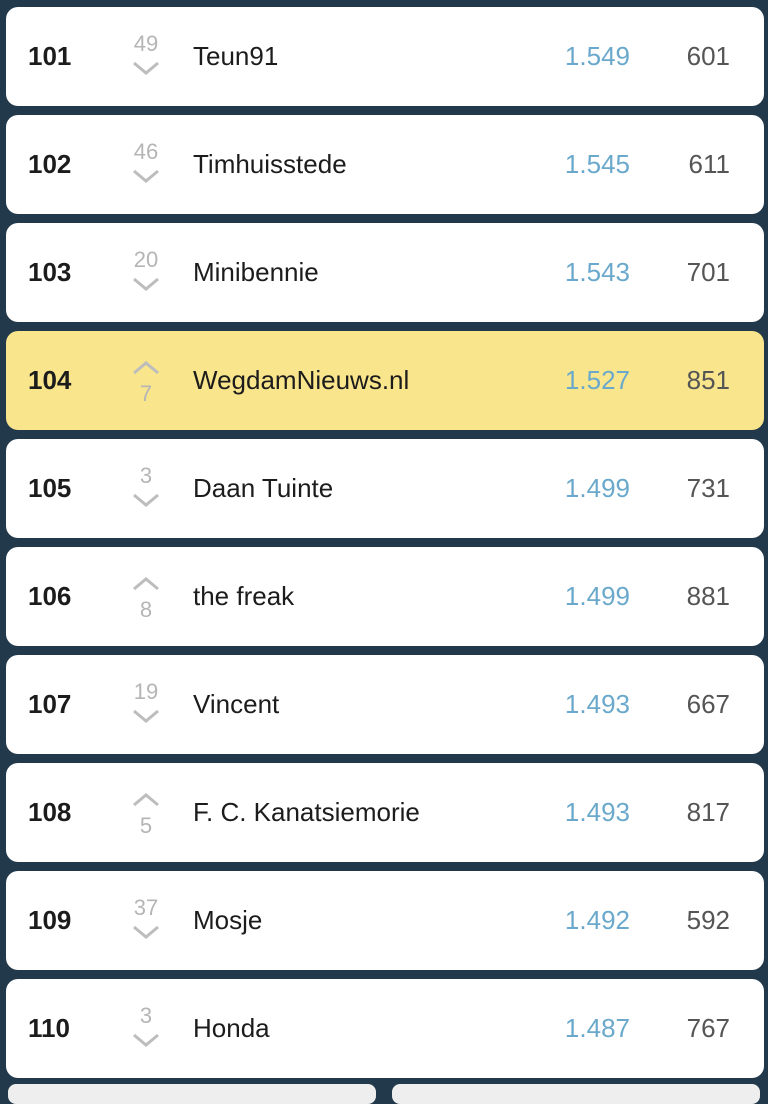 The height and width of the screenshot is (1104, 768). I want to click on points: 767, so click(708, 1028).